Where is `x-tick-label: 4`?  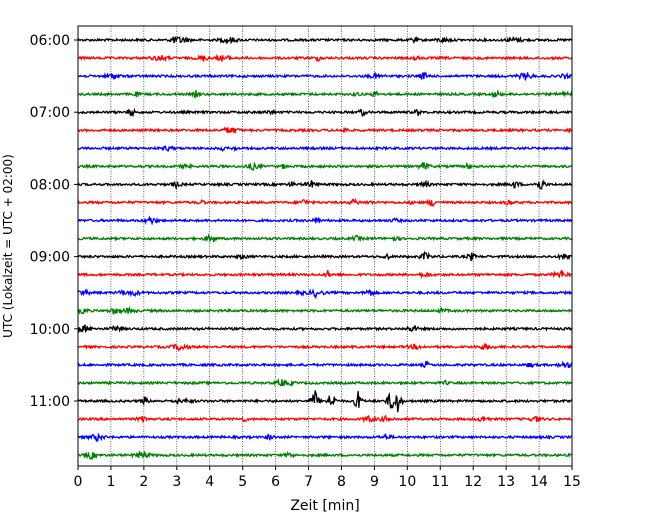
x-tick-label: 4 is located at coordinates (209, 482).